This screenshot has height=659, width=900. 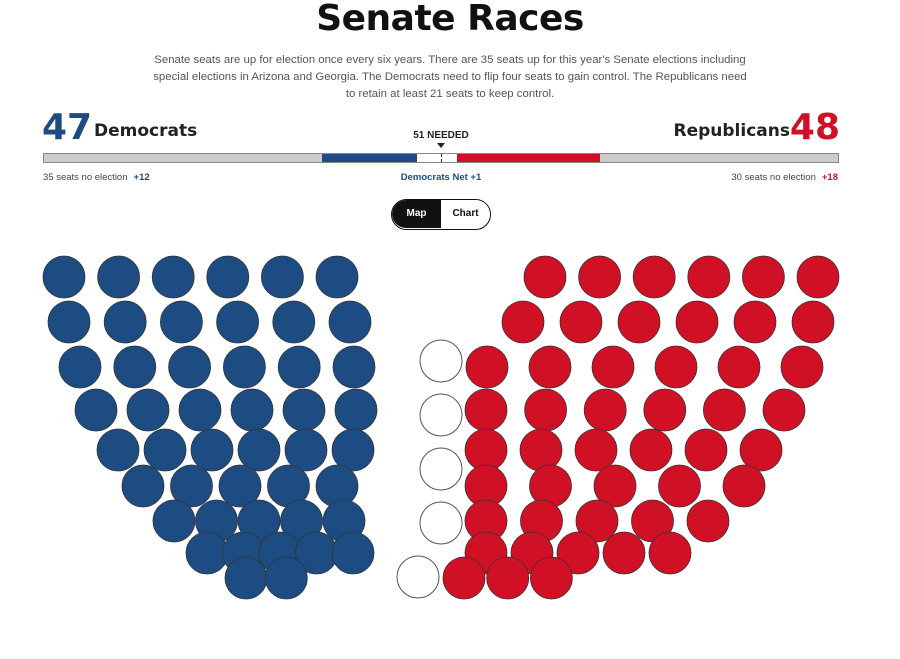 What do you see at coordinates (829, 177) in the screenshot?
I see `rep-no-election-delta: +18` at bounding box center [829, 177].